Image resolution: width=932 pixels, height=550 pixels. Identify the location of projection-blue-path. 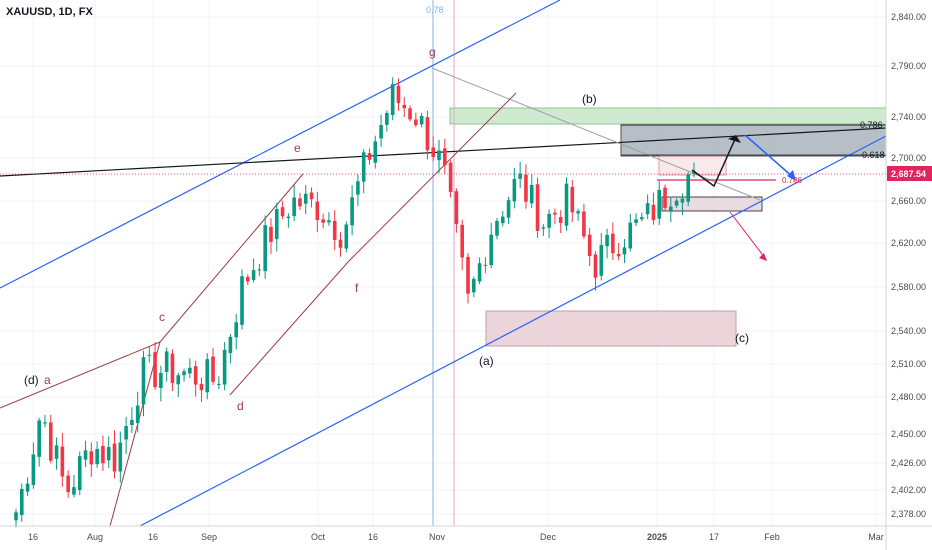
(769, 156).